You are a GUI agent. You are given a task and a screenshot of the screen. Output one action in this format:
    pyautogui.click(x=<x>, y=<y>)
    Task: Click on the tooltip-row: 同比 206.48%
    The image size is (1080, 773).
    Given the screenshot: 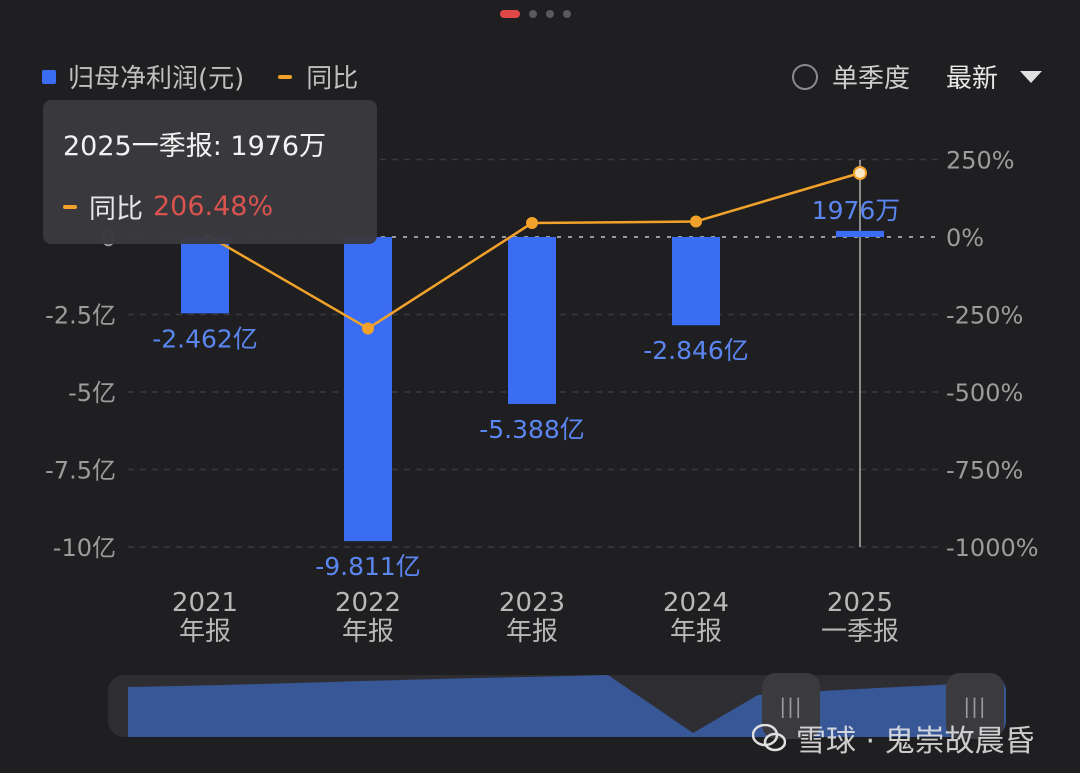 What is the action you would take?
    pyautogui.click(x=210, y=206)
    